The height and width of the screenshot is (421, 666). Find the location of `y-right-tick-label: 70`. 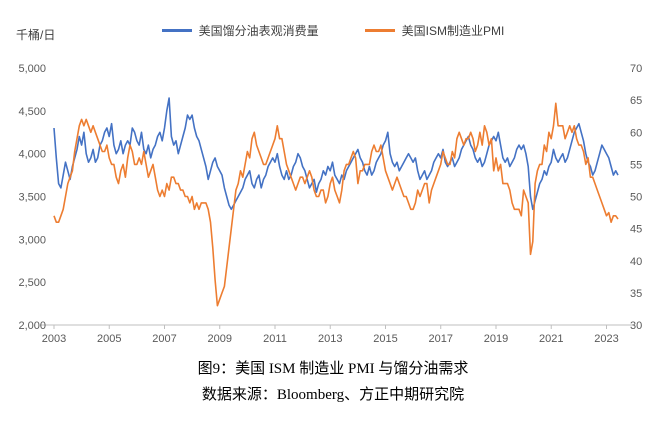

y-right-tick-label: 70 is located at coordinates (636, 69).